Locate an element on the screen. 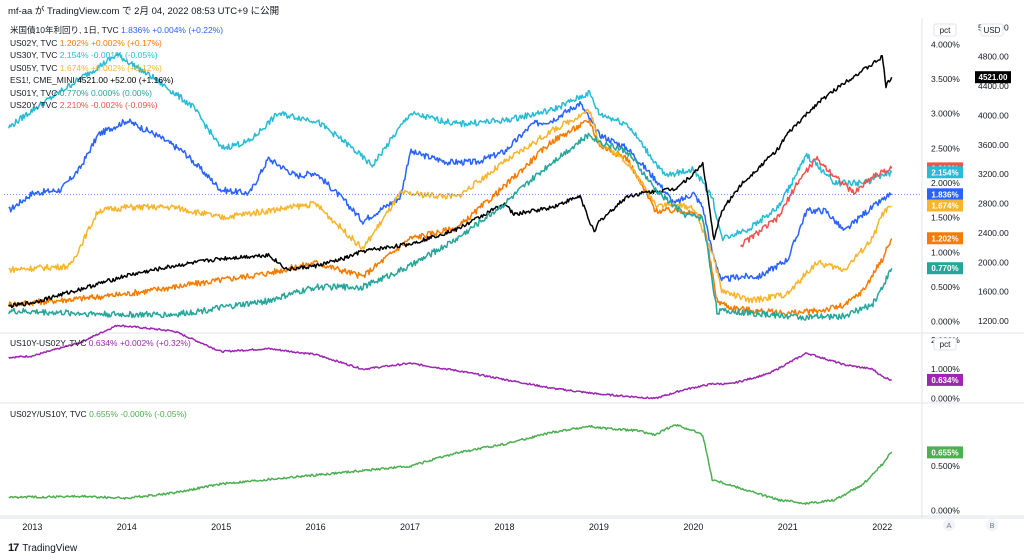 This screenshot has height=560, width=1024. pct-axis-tick-2: 3.000% is located at coordinates (945, 114).